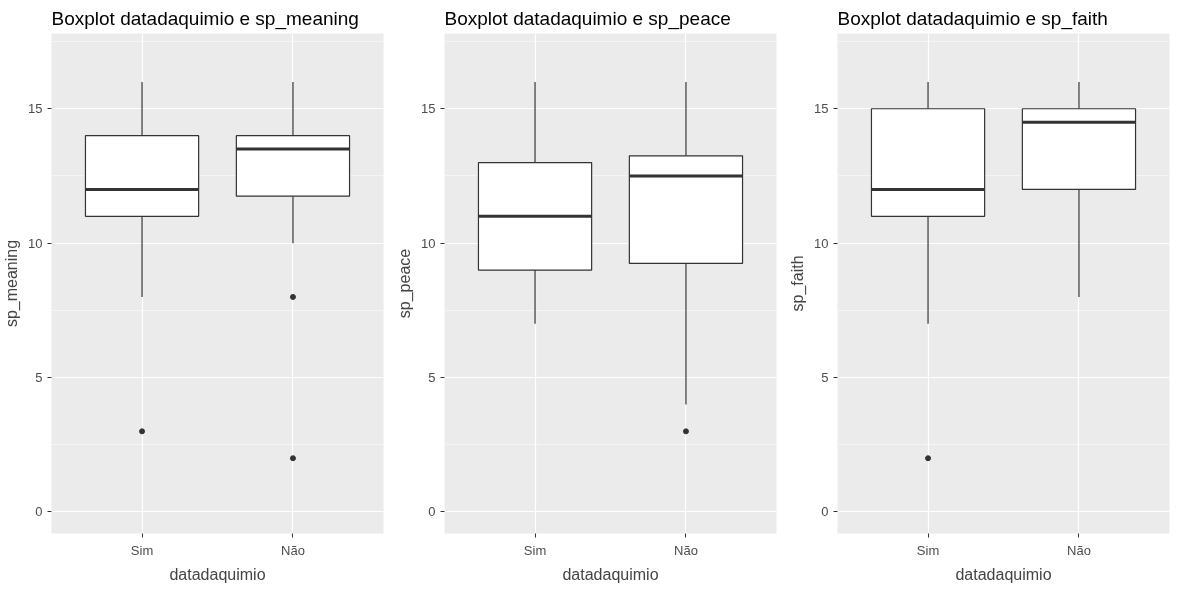 This screenshot has height=589, width=1184. I want to click on y-axis-title: sp_peace, so click(405, 283).